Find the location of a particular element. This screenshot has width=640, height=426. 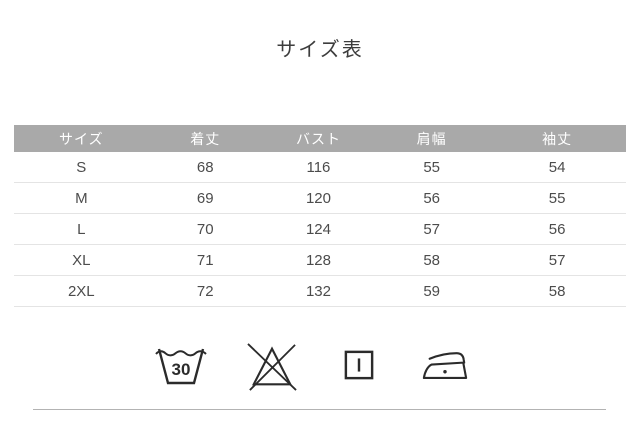

wash-30-icon: 30 is located at coordinates (181, 366).